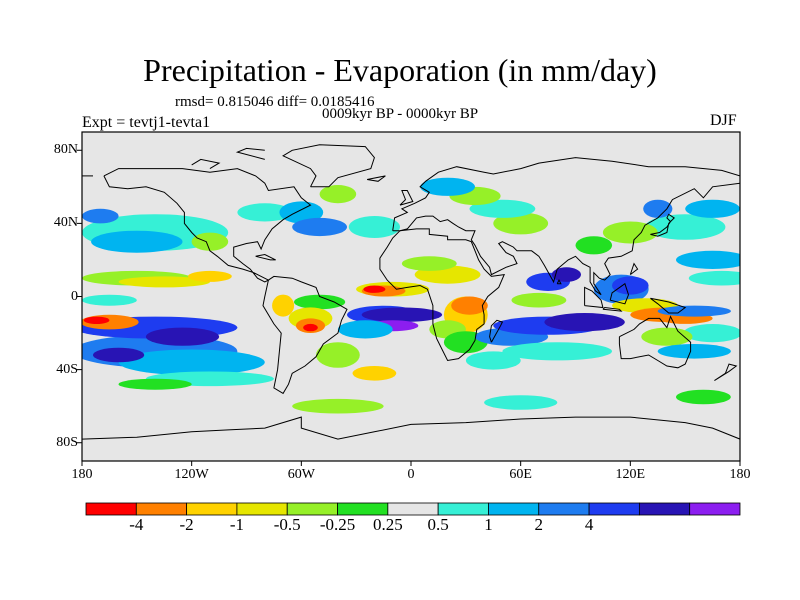 This screenshot has height=600, width=800. Describe the element at coordinates (301, 474) in the screenshot. I see `lon-label: 60W` at that location.